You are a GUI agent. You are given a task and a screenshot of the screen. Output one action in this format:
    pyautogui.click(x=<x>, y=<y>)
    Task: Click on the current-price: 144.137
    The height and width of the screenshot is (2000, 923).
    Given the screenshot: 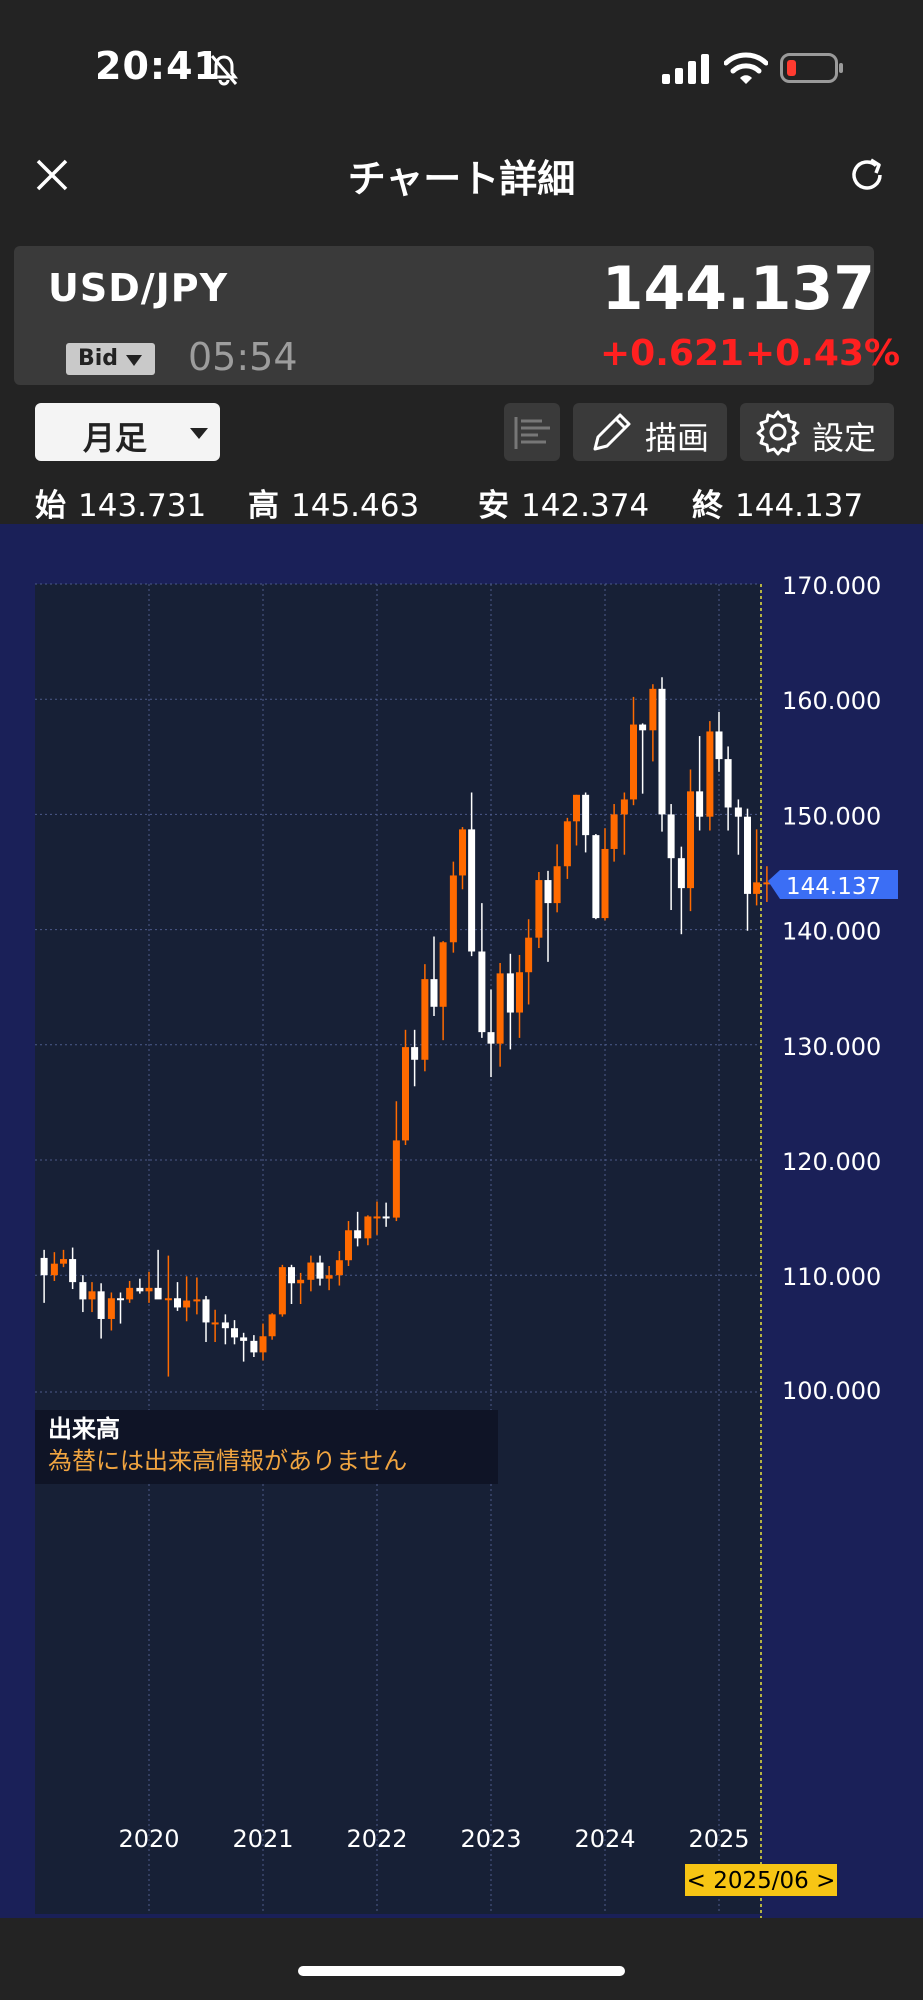 What is the action you would take?
    pyautogui.click(x=738, y=289)
    